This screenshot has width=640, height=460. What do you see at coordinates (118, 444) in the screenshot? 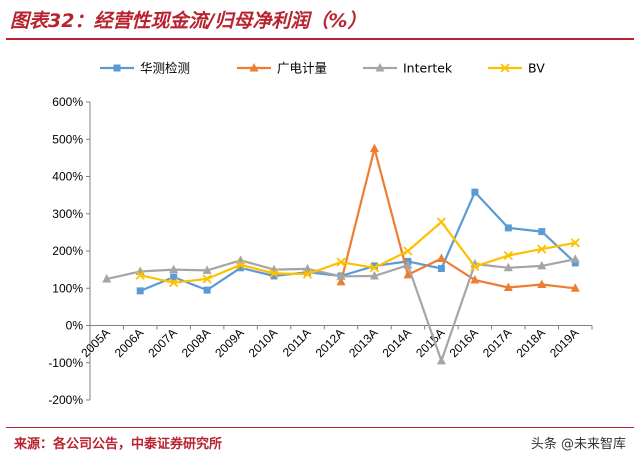
I see `source-note: 来源：各公司公告，中泰证券研究所` at bounding box center [118, 444].